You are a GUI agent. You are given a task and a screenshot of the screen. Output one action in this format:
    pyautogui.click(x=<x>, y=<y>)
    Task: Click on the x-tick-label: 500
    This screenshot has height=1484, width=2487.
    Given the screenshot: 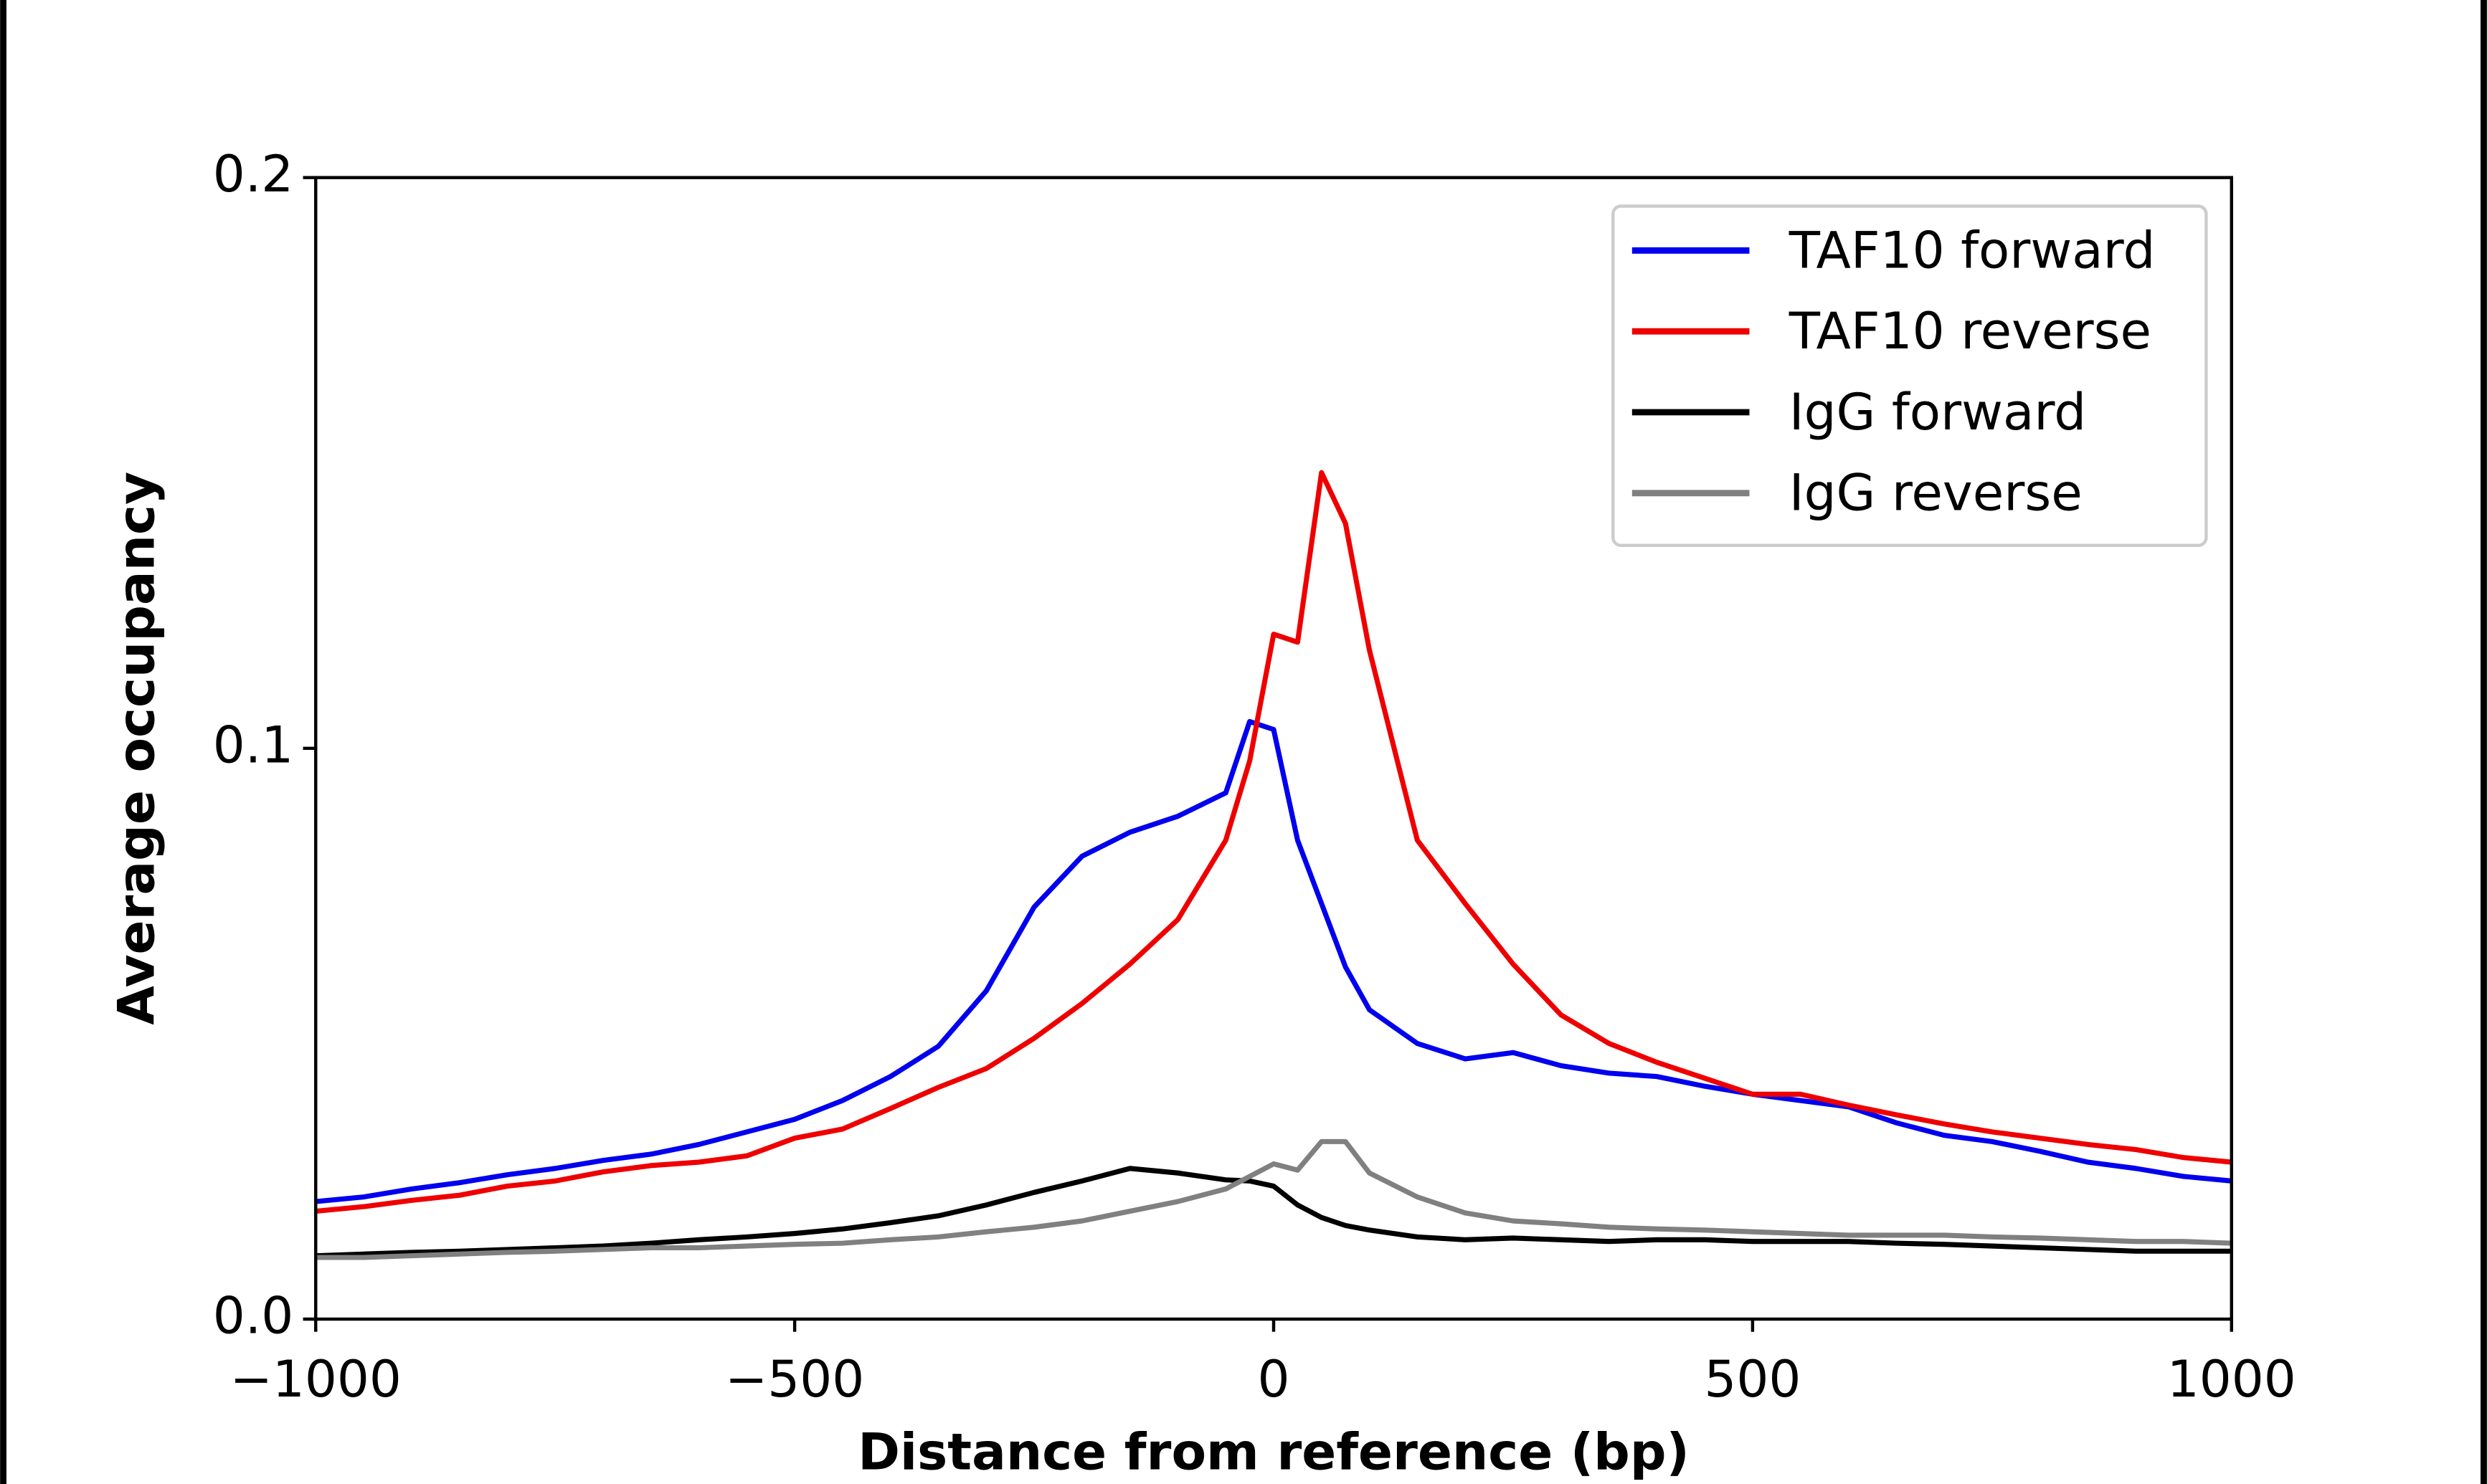 What is the action you would take?
    pyautogui.click(x=1753, y=1379)
    